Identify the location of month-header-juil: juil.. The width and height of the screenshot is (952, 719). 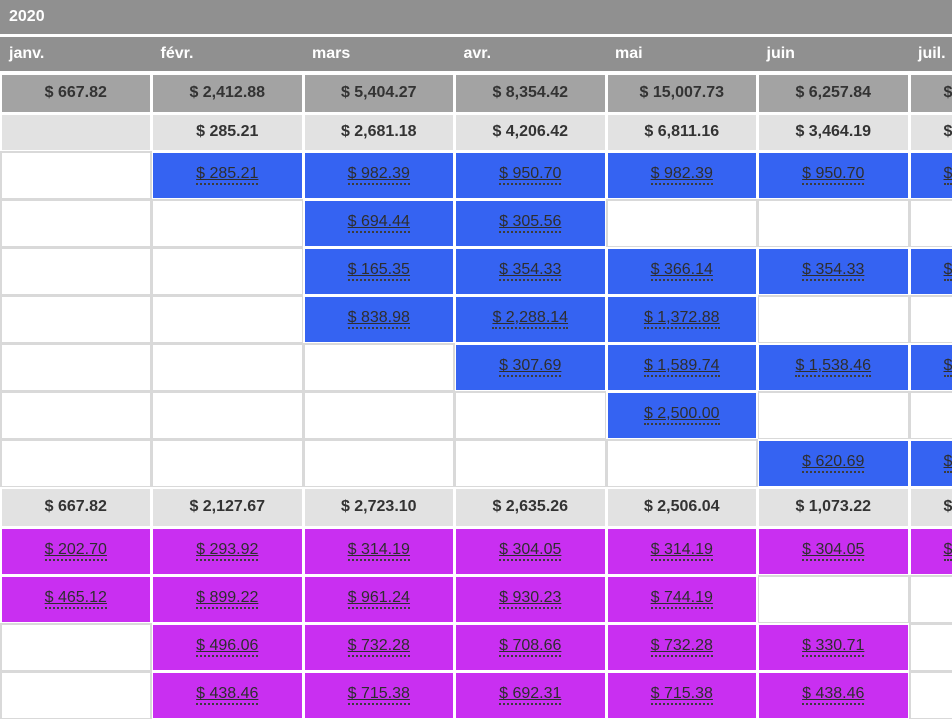
(930, 54).